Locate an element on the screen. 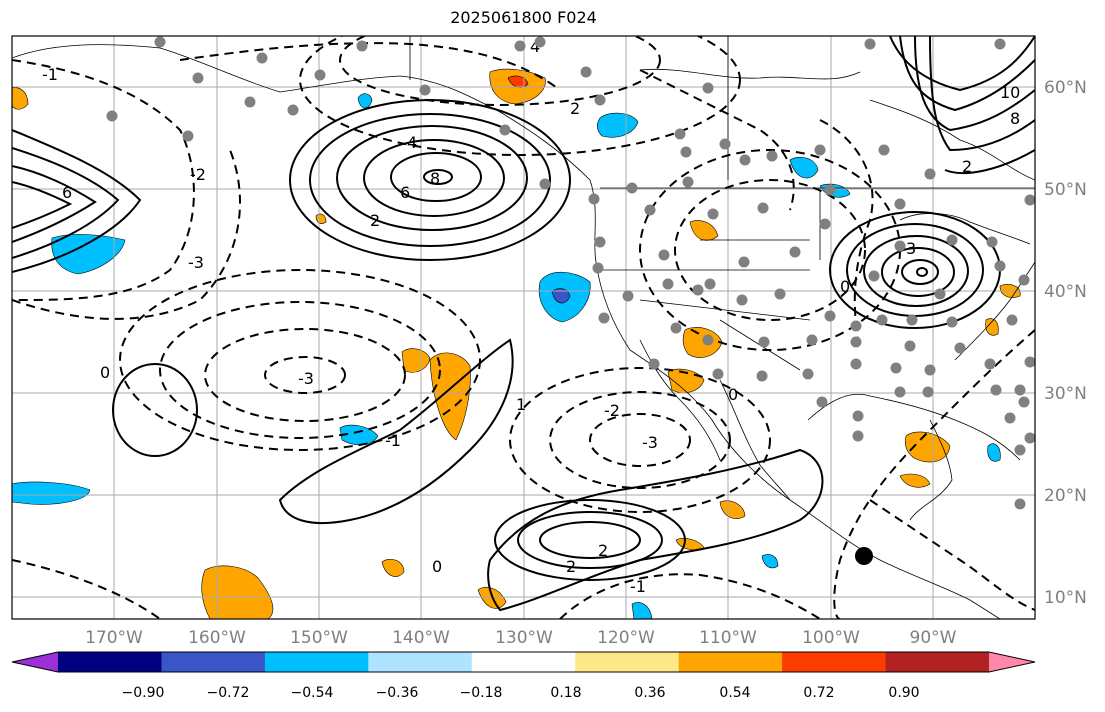 The width and height of the screenshot is (1105, 712). colorbar-label: −0.18 is located at coordinates (481, 693).